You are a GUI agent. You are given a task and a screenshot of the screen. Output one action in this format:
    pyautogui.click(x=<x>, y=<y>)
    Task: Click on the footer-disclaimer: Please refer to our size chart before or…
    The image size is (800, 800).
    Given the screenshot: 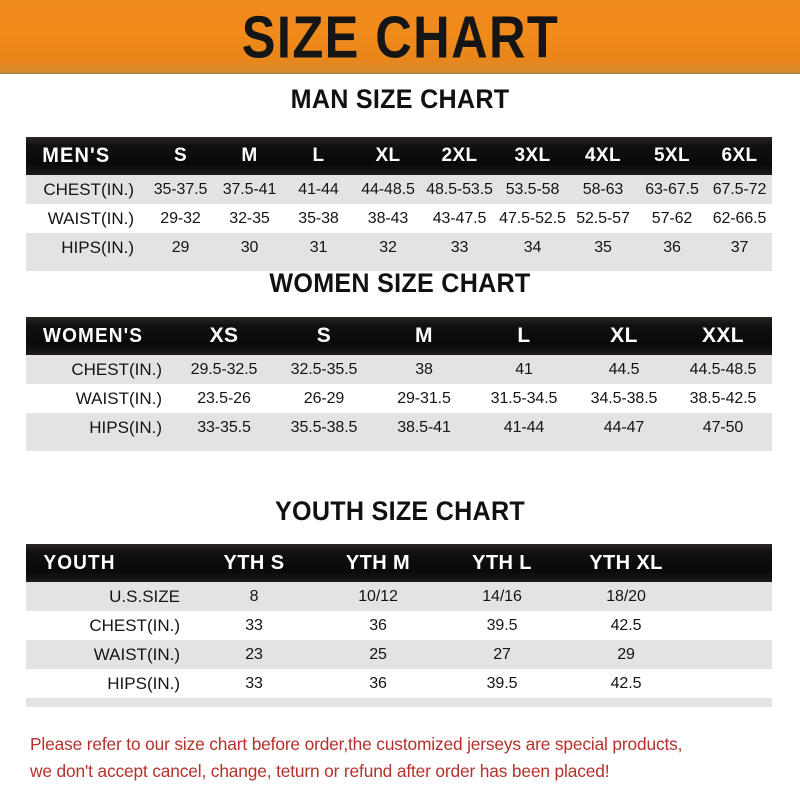 What is the action you would take?
    pyautogui.click(x=402, y=758)
    